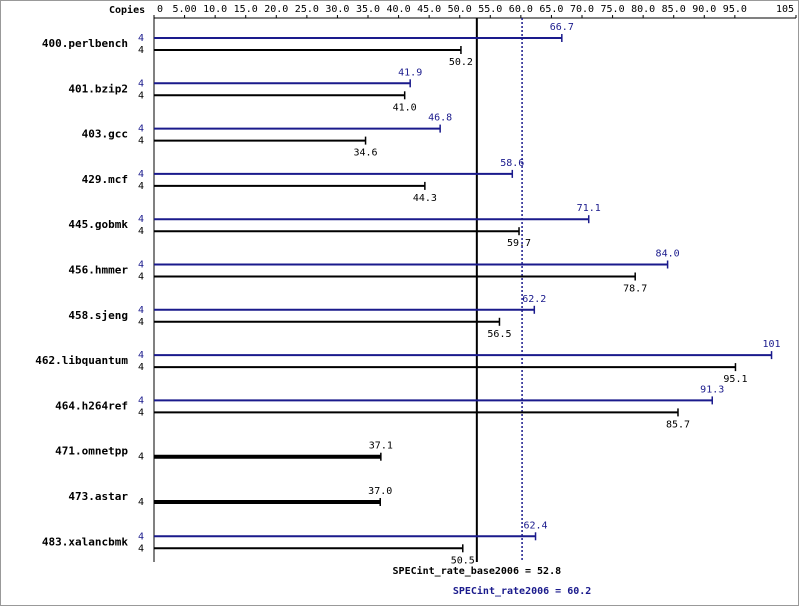 The image size is (799, 606). I want to click on value-label: 46.8, so click(440, 118).